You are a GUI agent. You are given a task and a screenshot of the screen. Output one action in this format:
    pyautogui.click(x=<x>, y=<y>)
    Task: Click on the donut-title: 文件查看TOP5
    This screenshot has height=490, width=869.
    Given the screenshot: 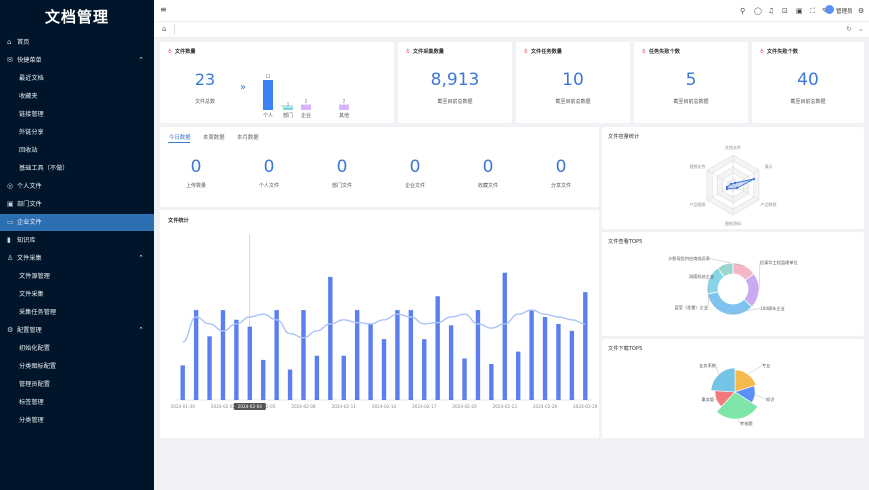 What is the action you would take?
    pyautogui.click(x=625, y=242)
    